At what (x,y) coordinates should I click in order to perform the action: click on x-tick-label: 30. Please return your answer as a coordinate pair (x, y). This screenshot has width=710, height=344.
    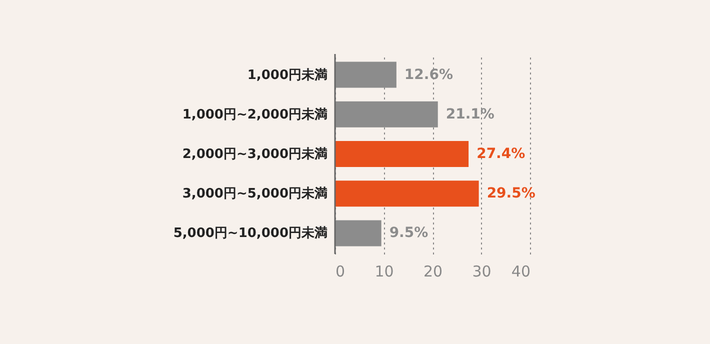
    Looking at the image, I should click on (482, 271).